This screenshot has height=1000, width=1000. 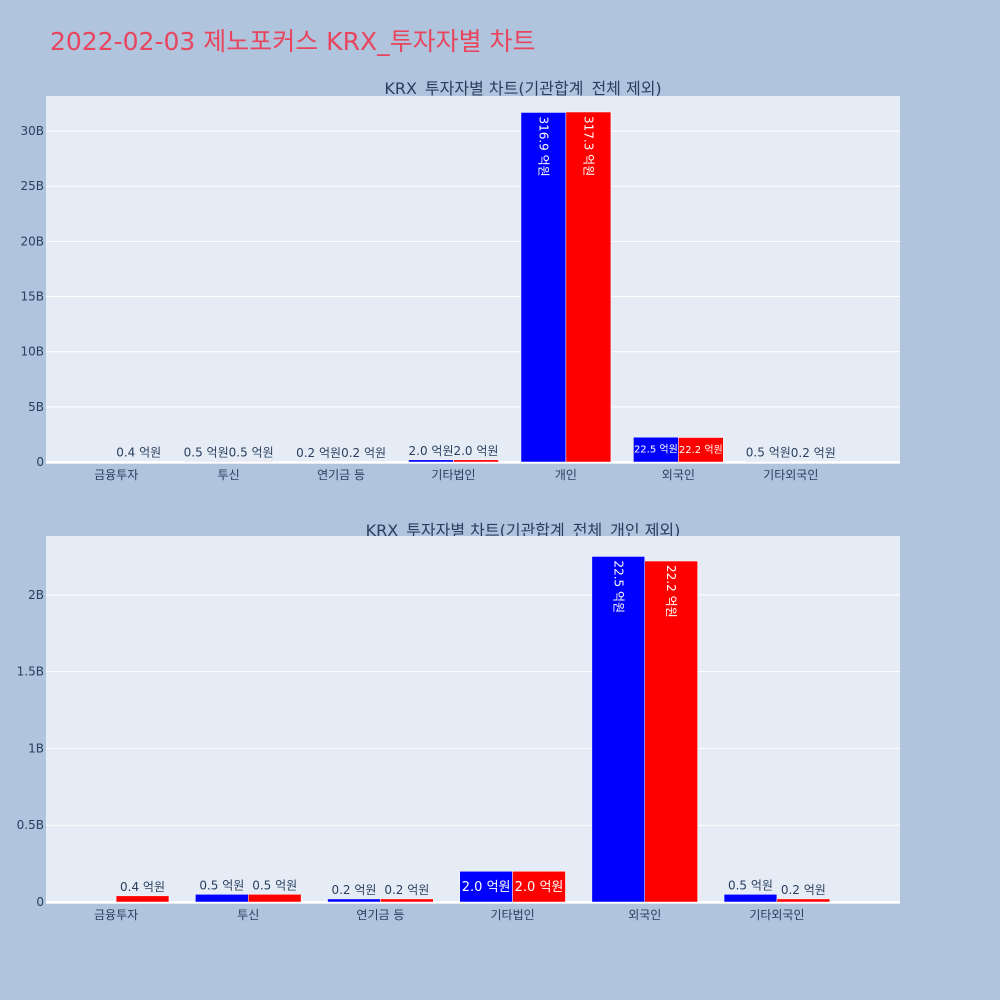 What do you see at coordinates (36, 595) in the screenshot?
I see `y-tick-label: 2B` at bounding box center [36, 595].